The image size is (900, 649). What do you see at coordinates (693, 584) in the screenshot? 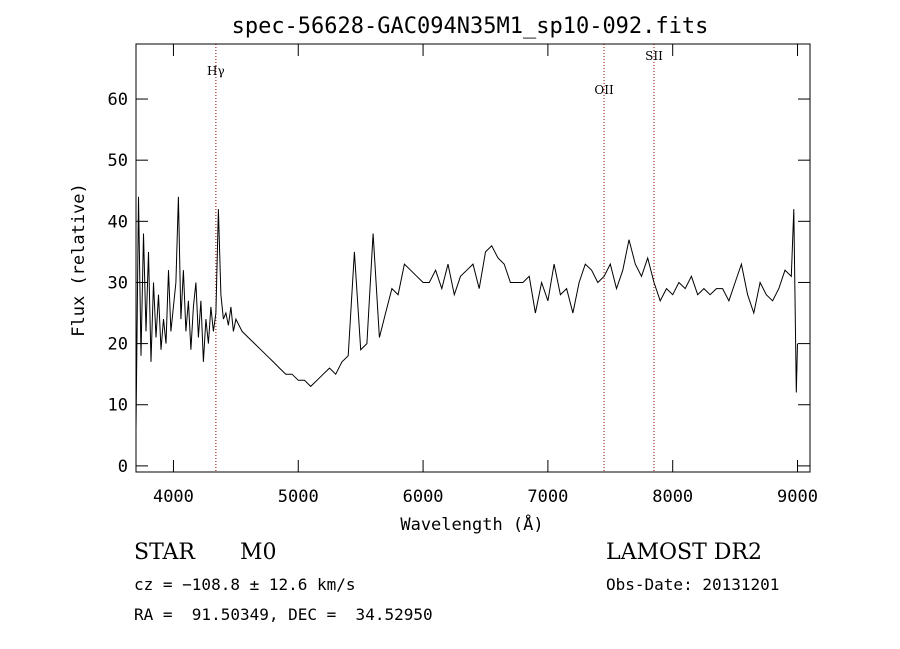
I see `obs-date: Obs-Date: 20131201` at bounding box center [693, 584].